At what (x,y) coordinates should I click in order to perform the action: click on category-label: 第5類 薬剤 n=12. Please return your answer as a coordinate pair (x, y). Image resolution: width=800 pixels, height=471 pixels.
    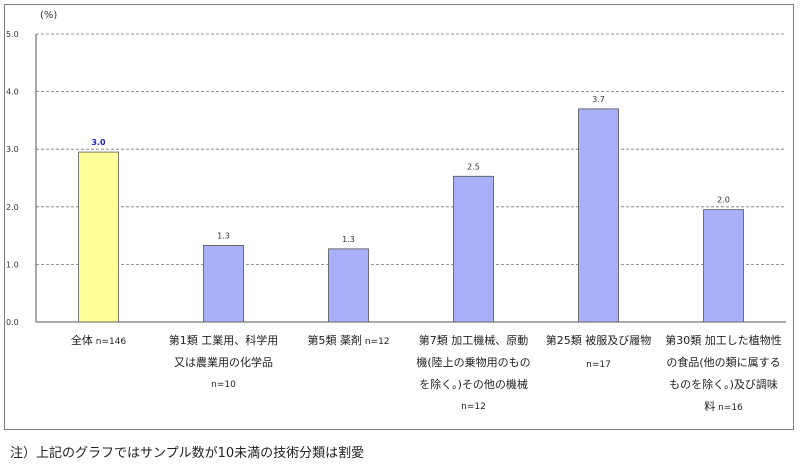
    Looking at the image, I should click on (349, 341).